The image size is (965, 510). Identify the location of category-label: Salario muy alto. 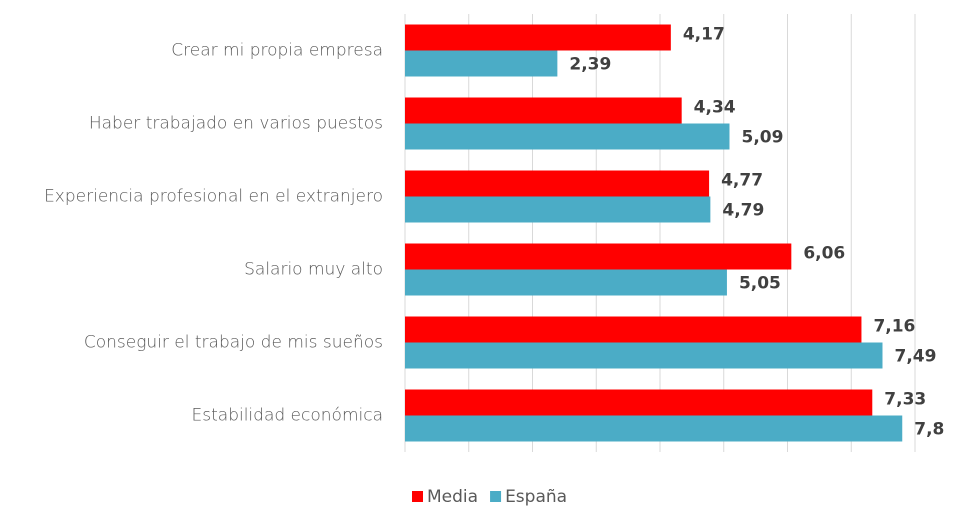
(313, 270).